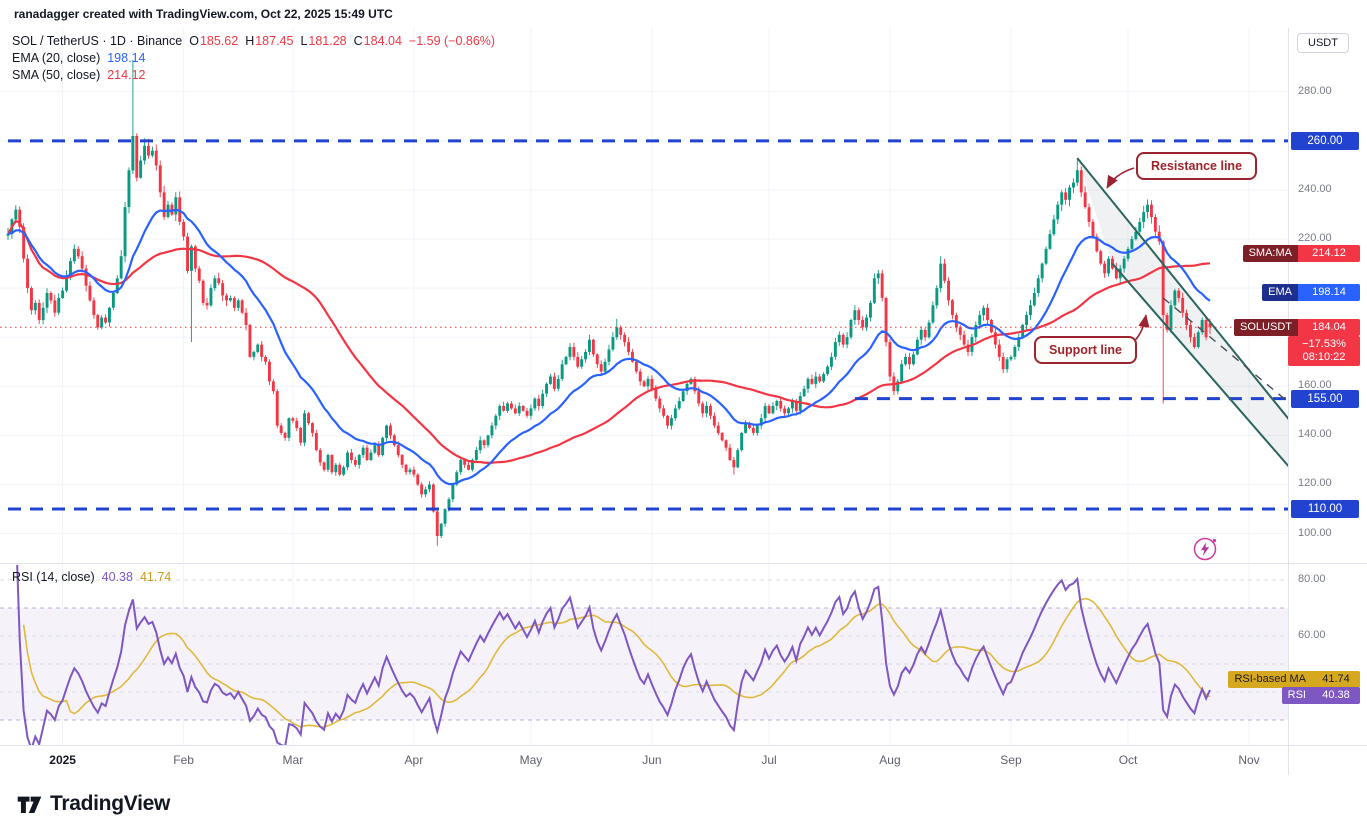  I want to click on price-axis-border, so click(1288, 401).